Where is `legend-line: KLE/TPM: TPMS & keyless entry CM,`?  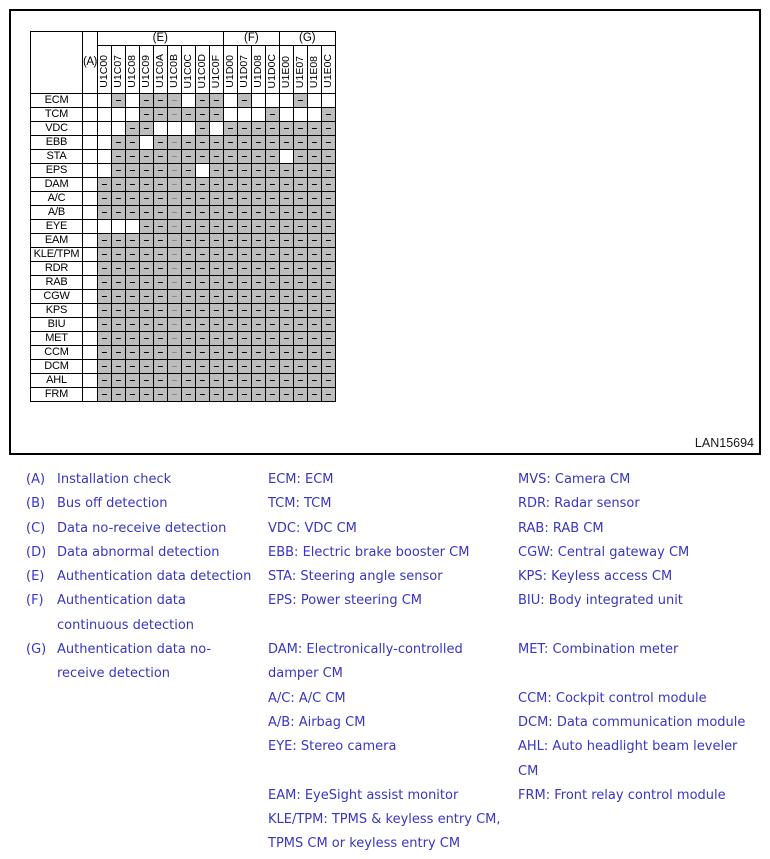 legend-line: KLE/TPM: TPMS & keyless entry CM, is located at coordinates (384, 820).